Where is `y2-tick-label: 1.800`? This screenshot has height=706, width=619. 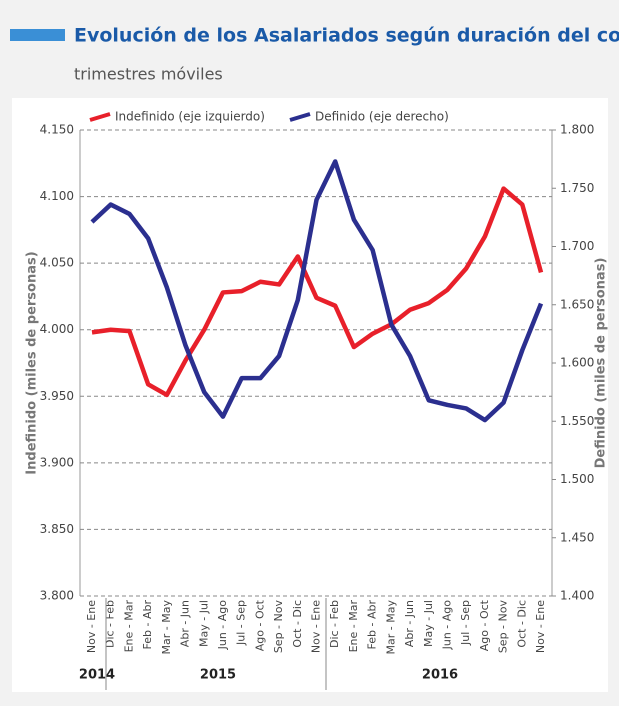
y2-tick-label: 1.800 is located at coordinates (577, 130).